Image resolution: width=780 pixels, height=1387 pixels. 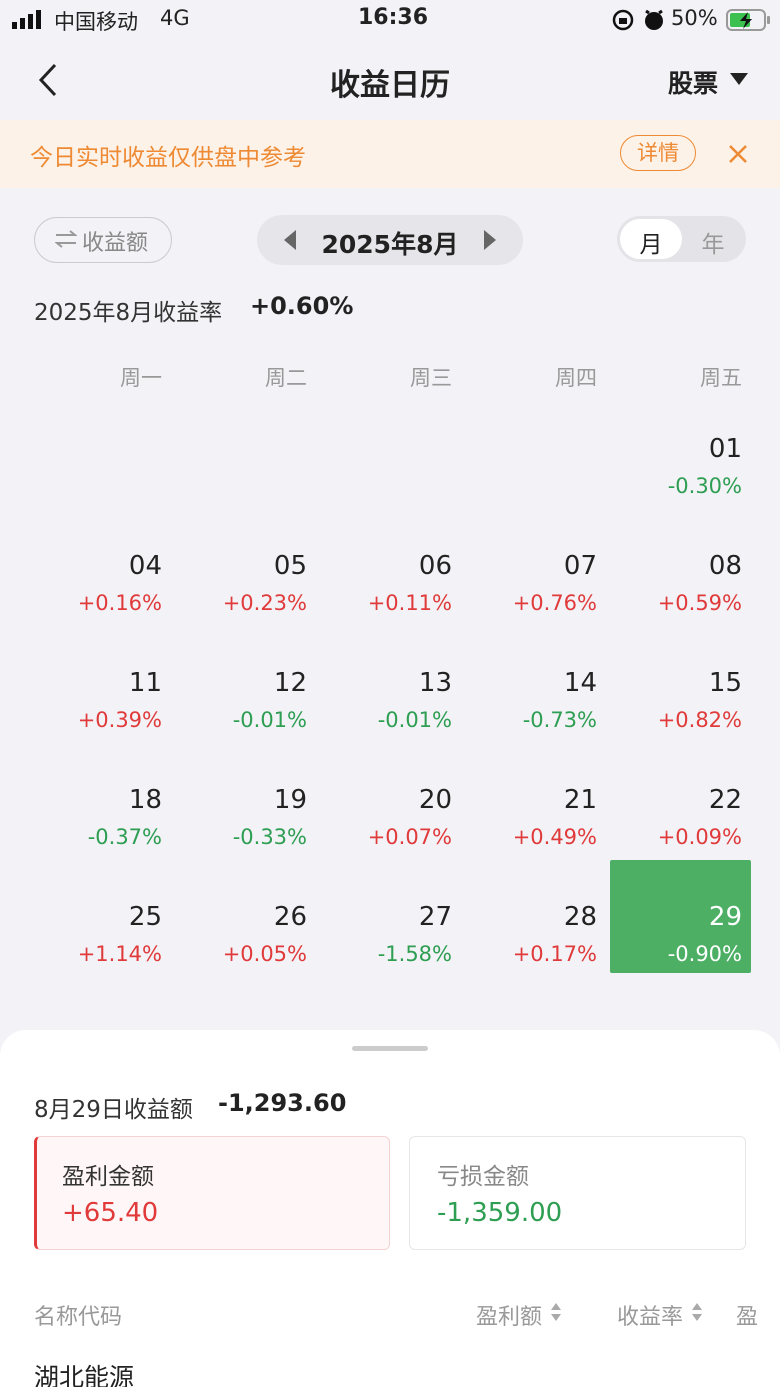 I want to click on notice-bar, so click(x=390, y=154).